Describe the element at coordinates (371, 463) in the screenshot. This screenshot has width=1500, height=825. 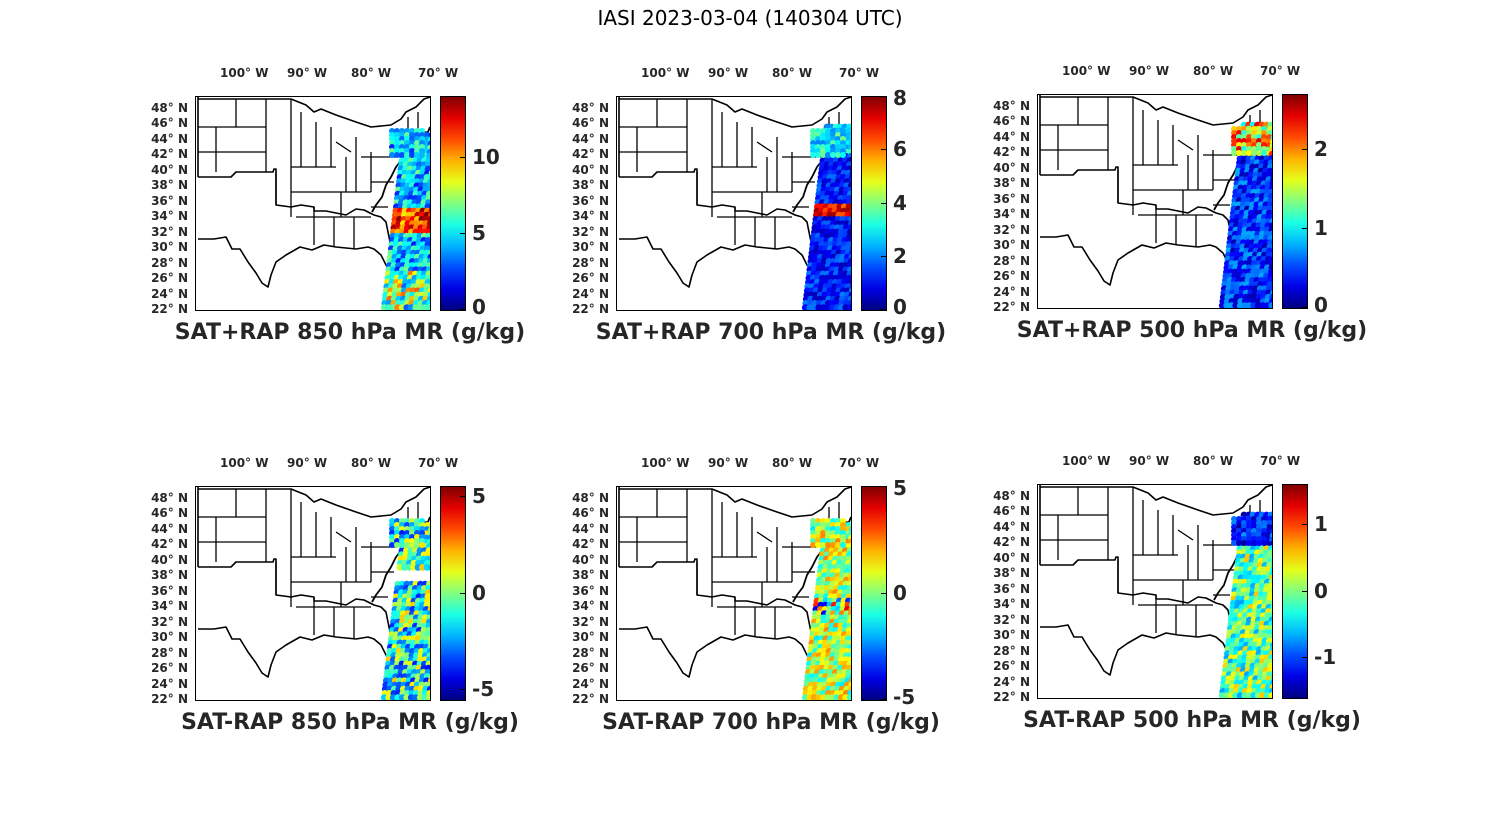
I see `longitude-label: 80° W` at that location.